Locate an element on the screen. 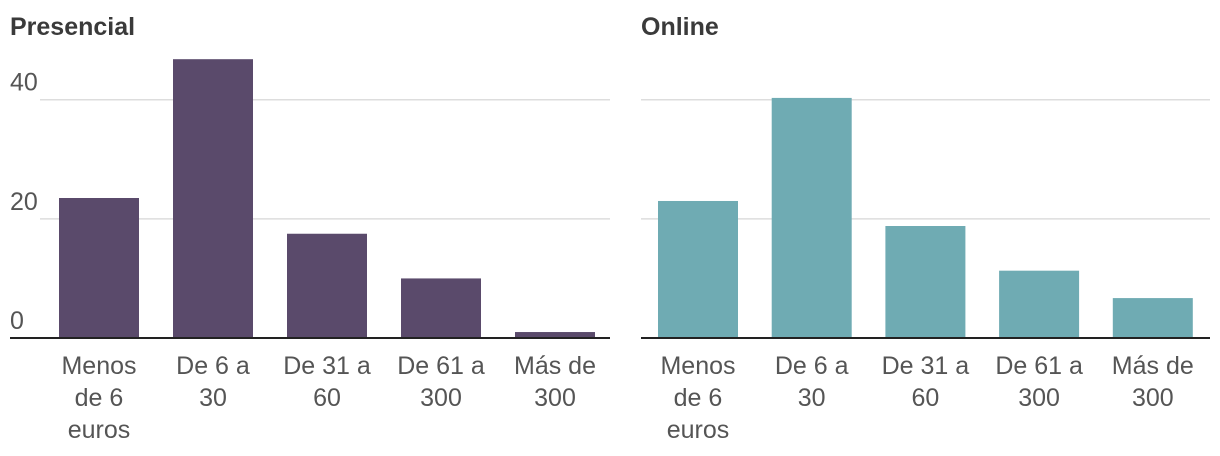 The width and height of the screenshot is (1220, 456). chart-title: Online is located at coordinates (680, 27).